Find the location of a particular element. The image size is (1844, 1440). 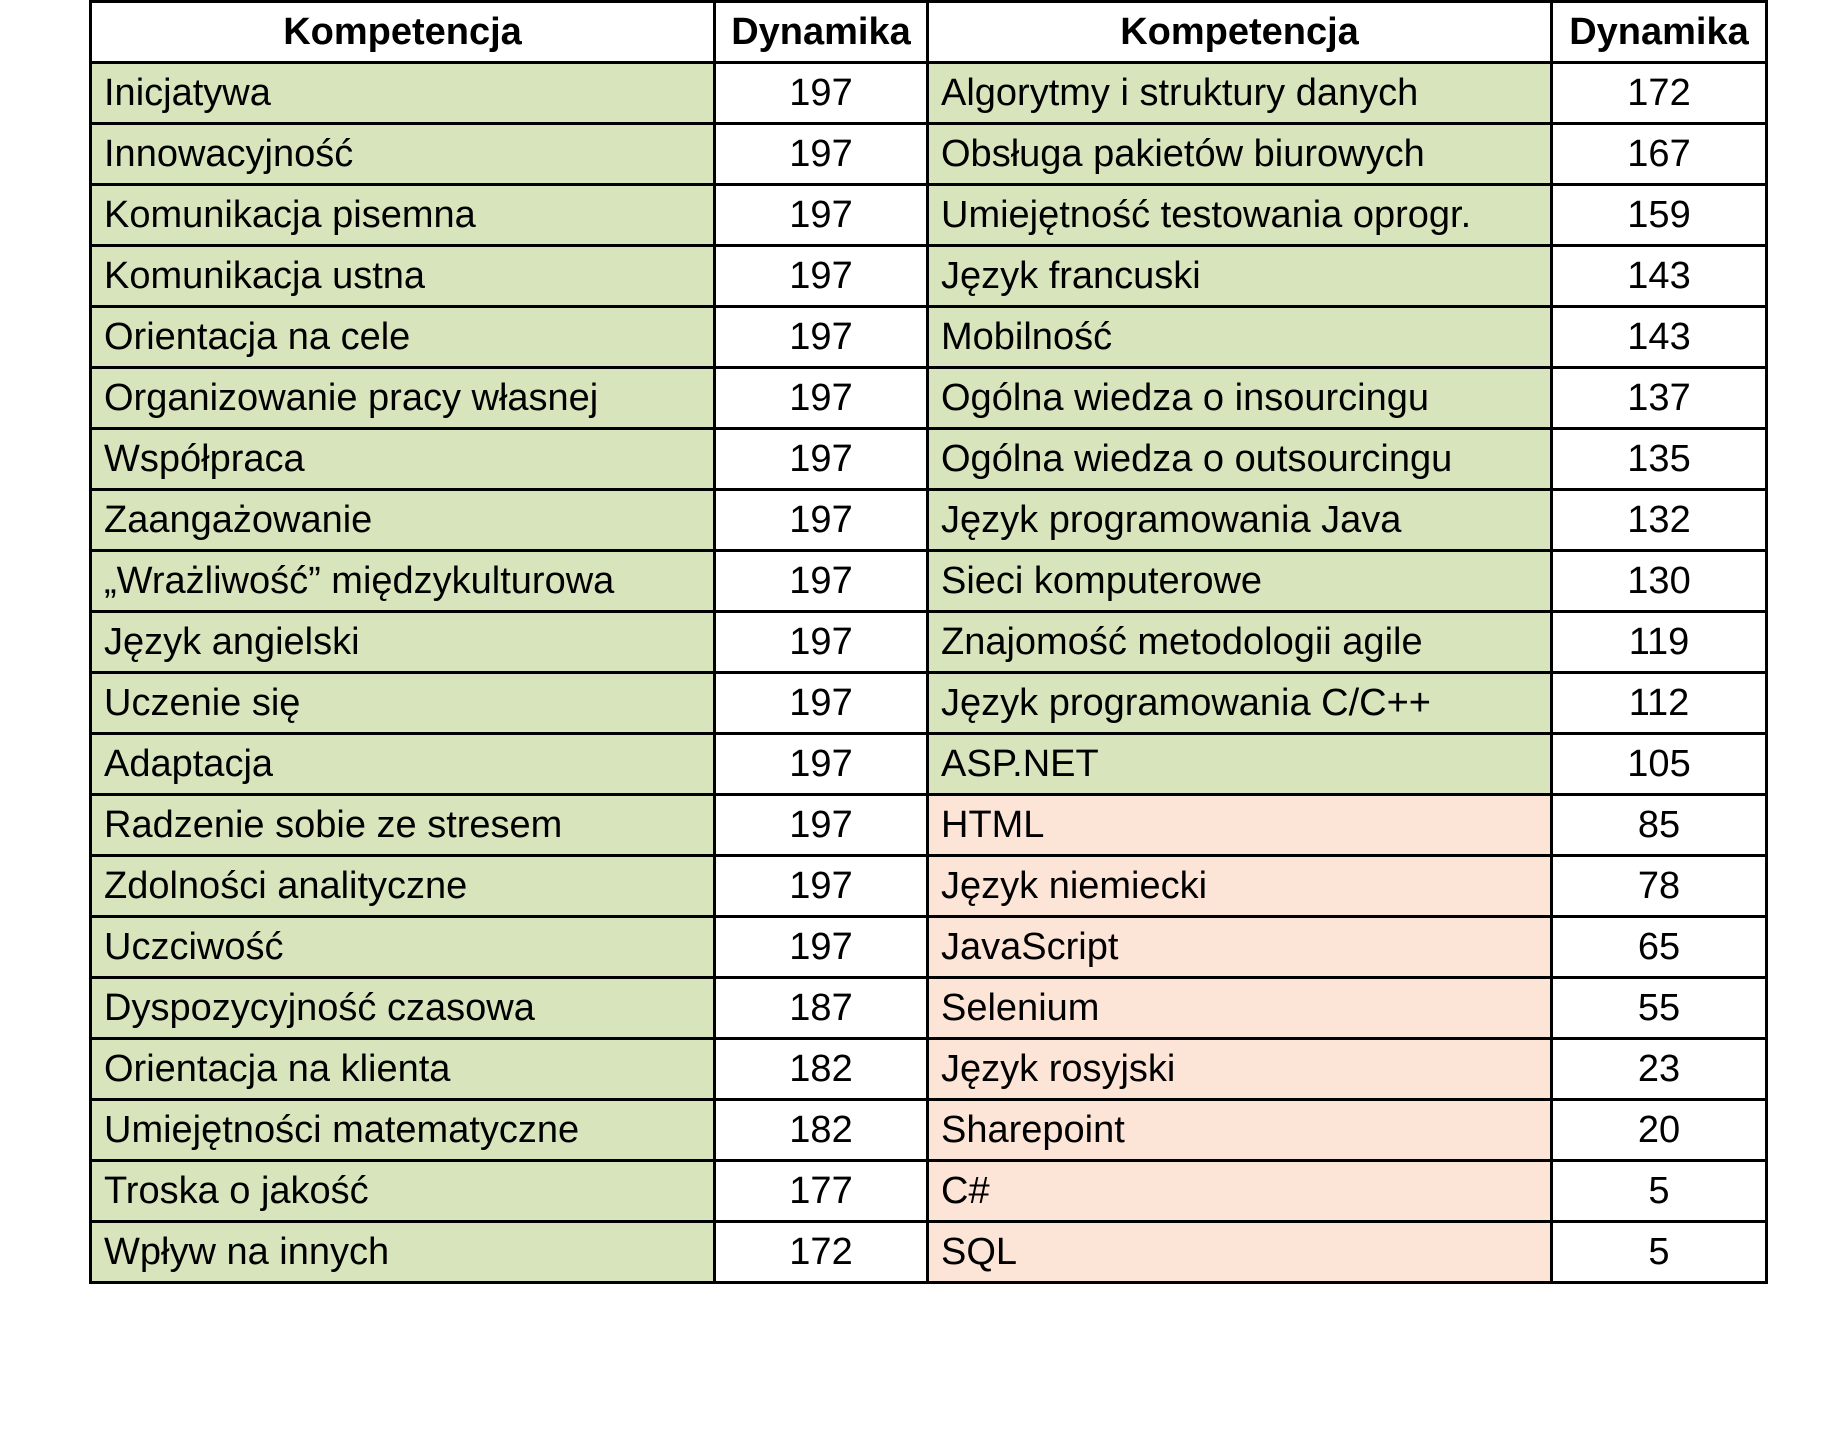

table-row: Orientacja na cele 197 Mobilność 143 is located at coordinates (928, 337).